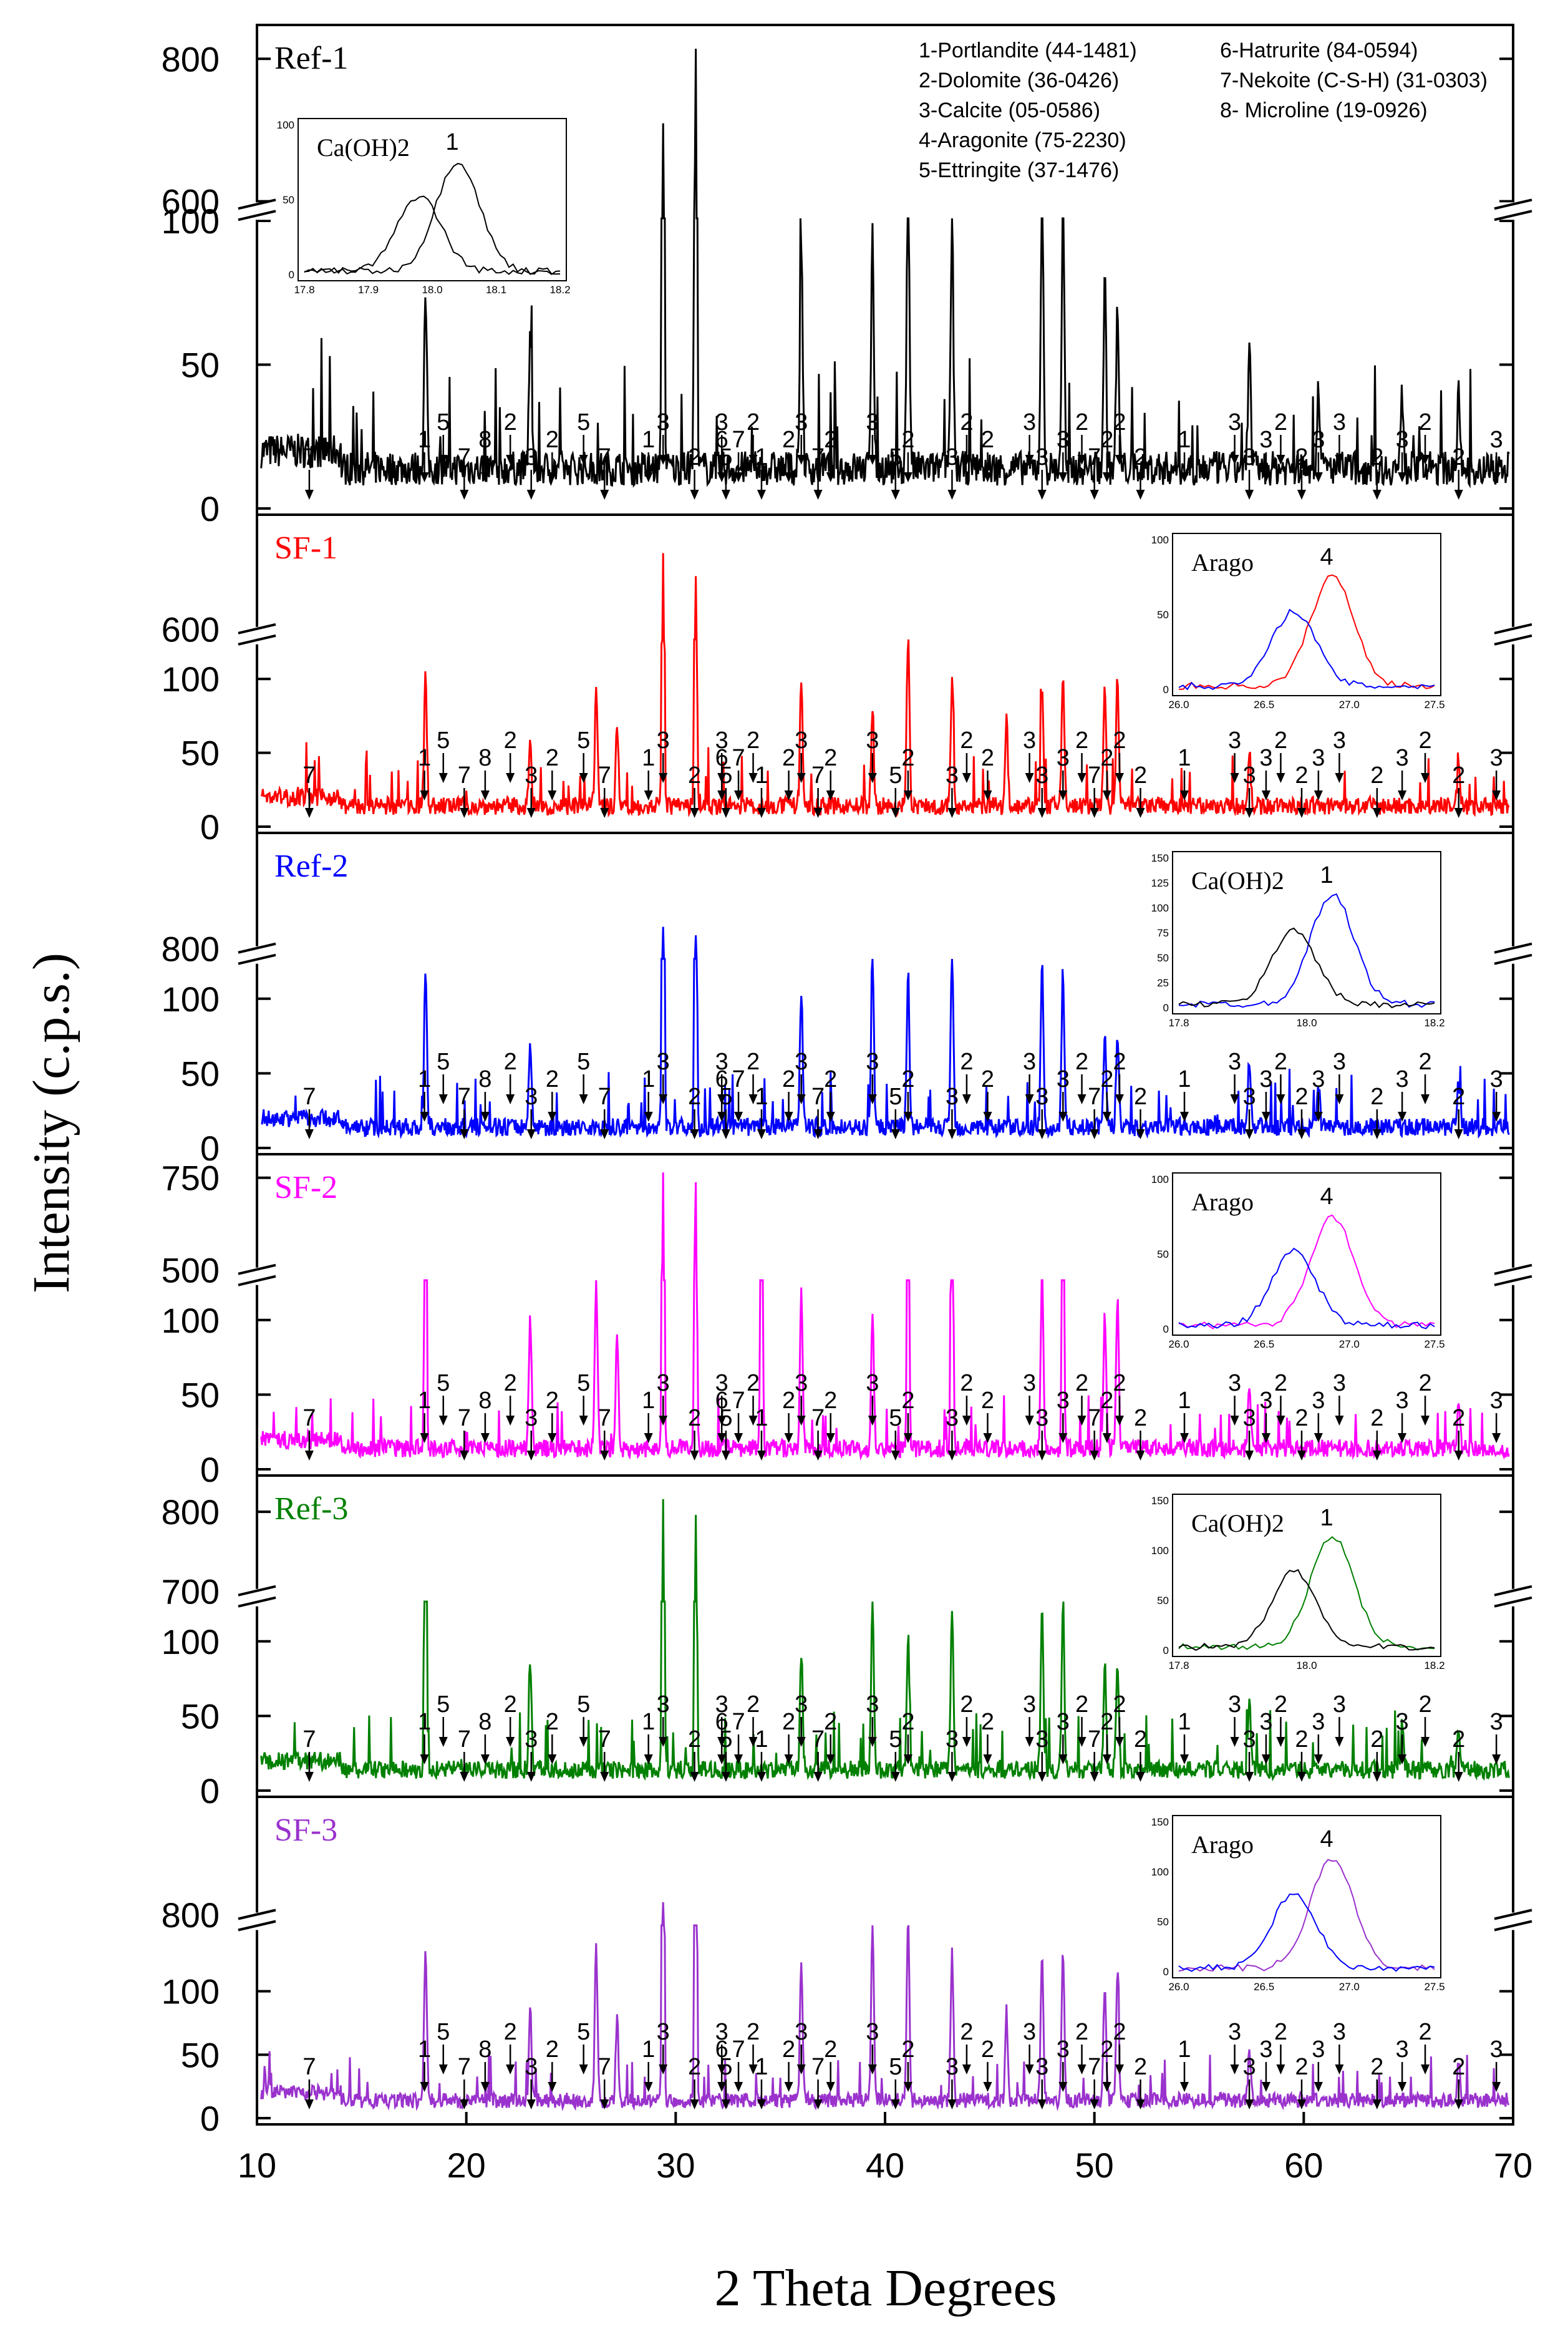  Describe the element at coordinates (1028, 50) in the screenshot. I see `legend-entry: 1-Portlandite (44-1481)` at that location.